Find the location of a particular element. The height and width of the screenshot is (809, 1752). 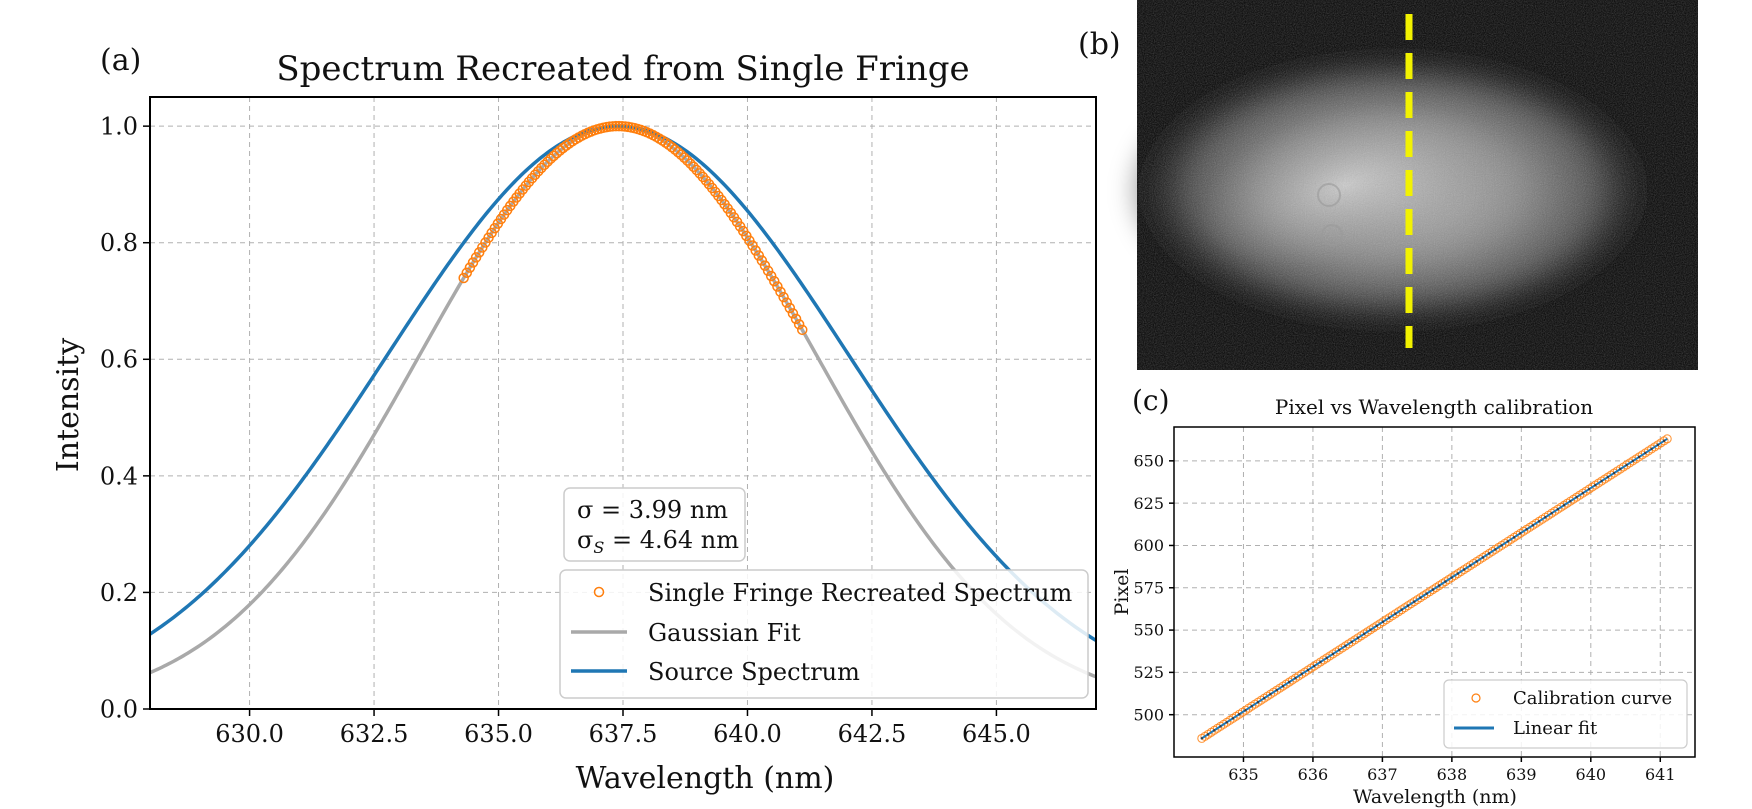

chart-a-ytick-label: 0.6 is located at coordinates (119, 360).